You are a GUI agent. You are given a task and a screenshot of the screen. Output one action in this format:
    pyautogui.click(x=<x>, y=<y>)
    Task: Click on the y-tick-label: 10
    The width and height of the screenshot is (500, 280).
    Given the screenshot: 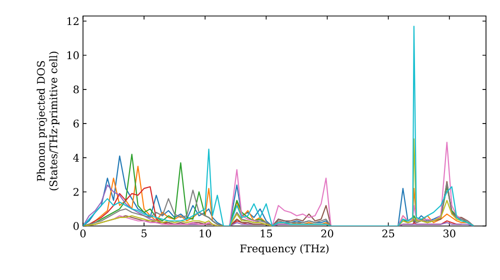 What is the action you would take?
    pyautogui.click(x=73, y=55)
    